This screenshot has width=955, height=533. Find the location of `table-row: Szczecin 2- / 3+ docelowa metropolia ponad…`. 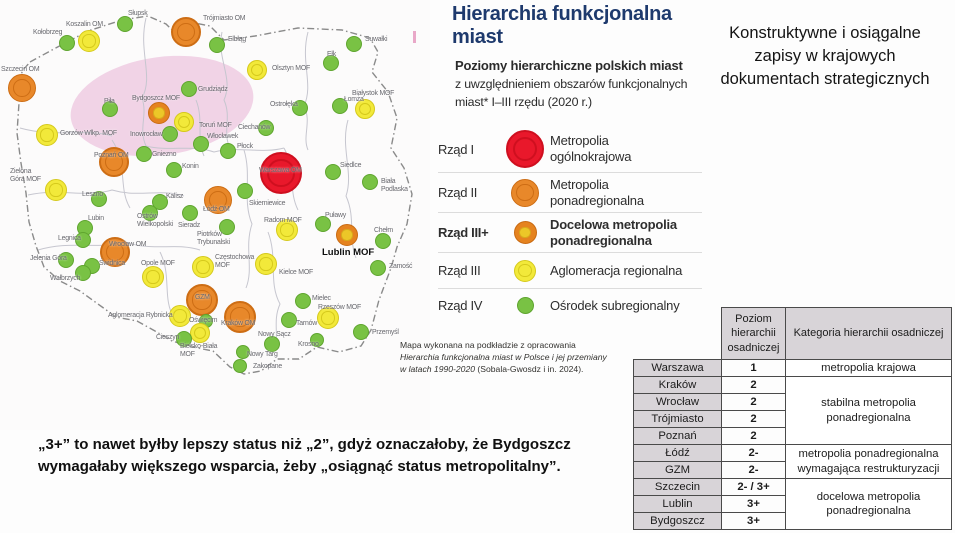

table-row: Szczecin 2- / 3+ docelowa metropolia ponad… is located at coordinates (792, 504).